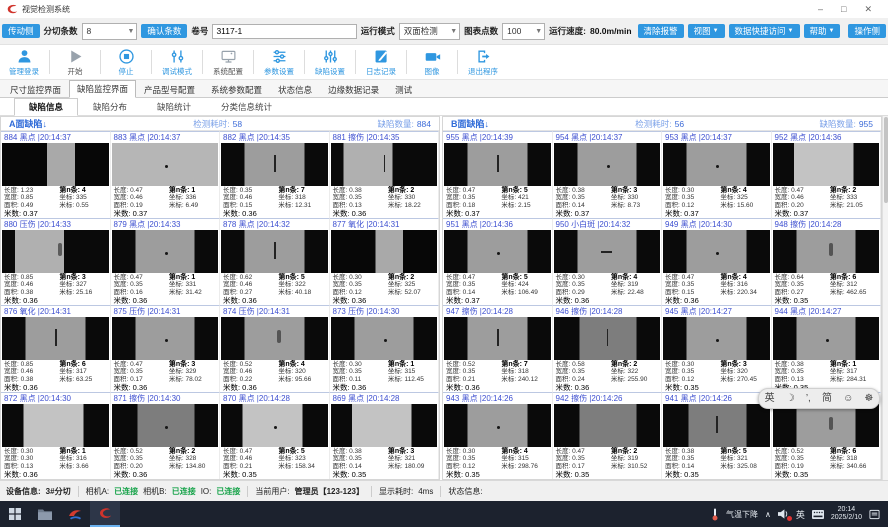 The image size is (888, 527). What do you see at coordinates (819, 398) in the screenshot?
I see `ime-toolbar: 英 ☽ ’, 简 ☺ ☸` at bounding box center [819, 398].